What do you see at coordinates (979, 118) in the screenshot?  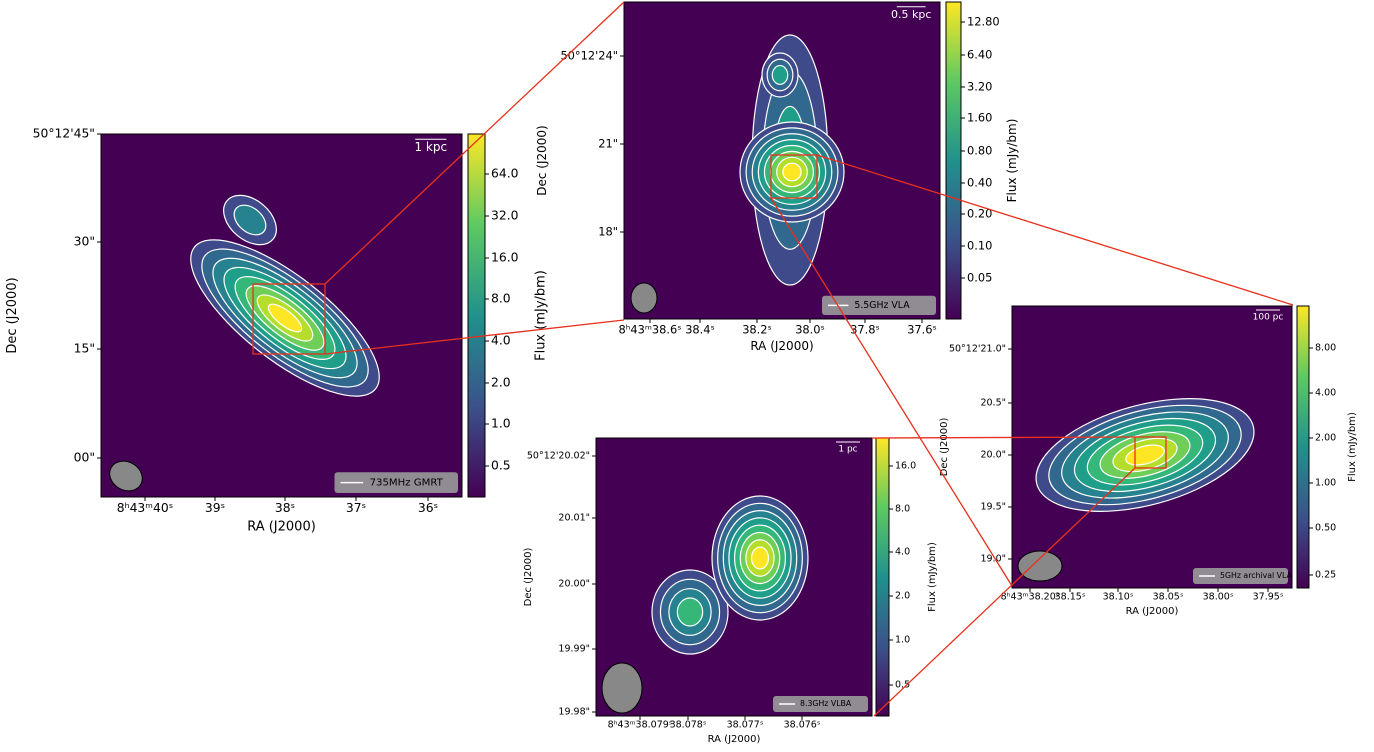 I see `colorbar-tick-label: 1.60` at bounding box center [979, 118].